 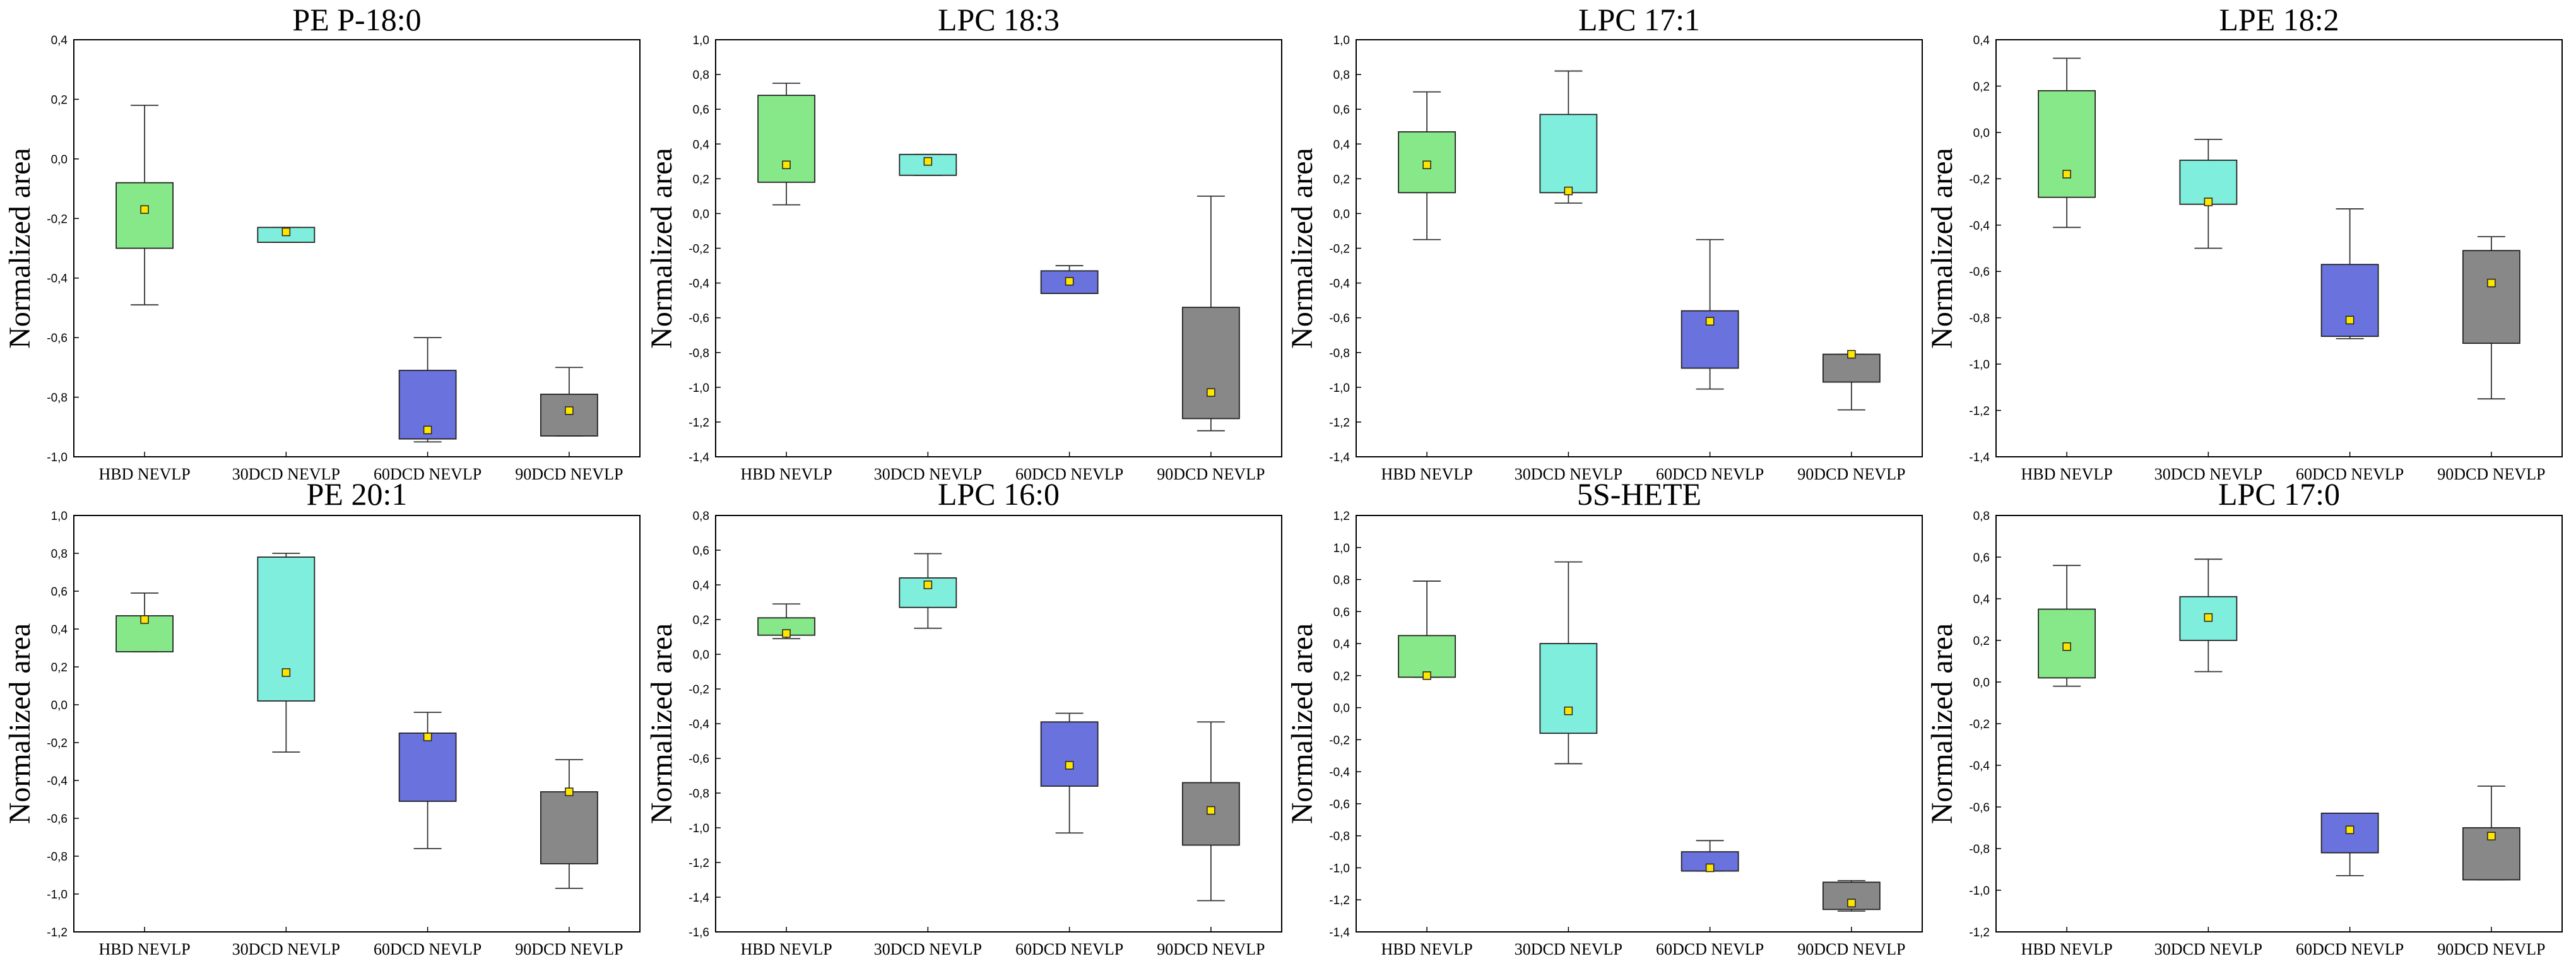 What do you see at coordinates (999, 19) in the screenshot?
I see `chart-title: LPC 18:3` at bounding box center [999, 19].